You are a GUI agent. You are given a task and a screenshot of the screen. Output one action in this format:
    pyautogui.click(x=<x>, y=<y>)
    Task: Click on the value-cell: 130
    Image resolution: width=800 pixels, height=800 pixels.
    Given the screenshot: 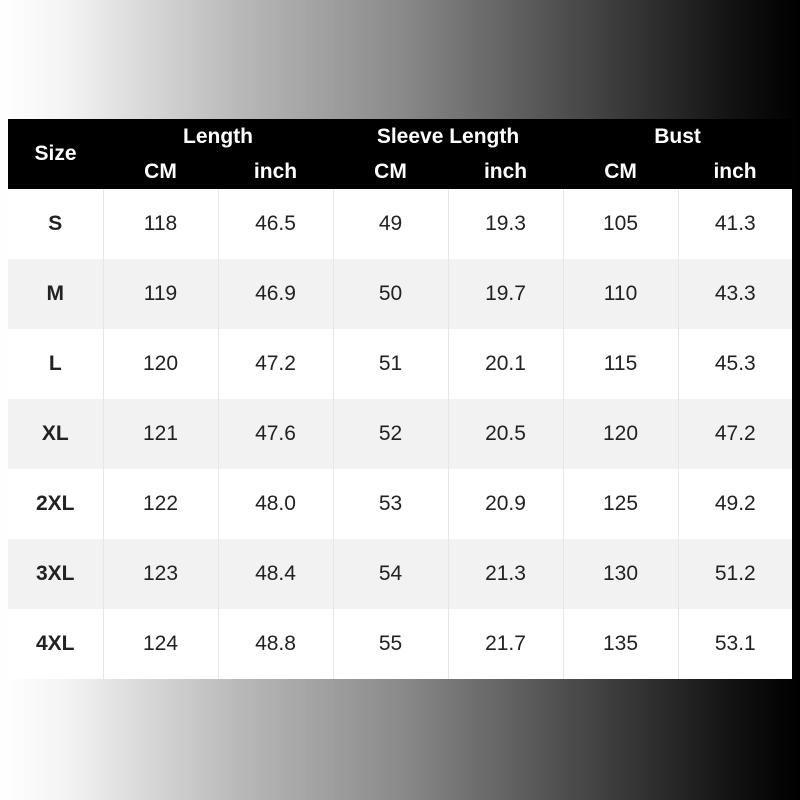 What is the action you would take?
    pyautogui.click(x=620, y=574)
    